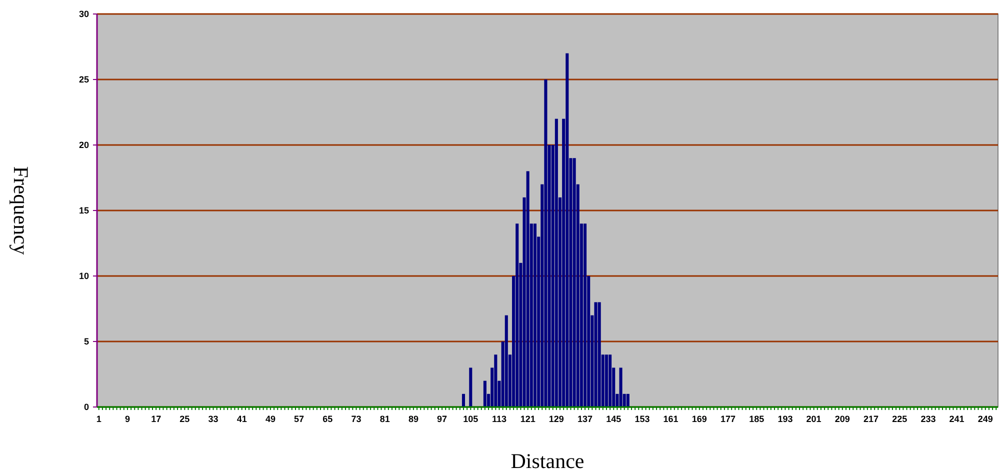 The width and height of the screenshot is (1000, 474). Describe the element at coordinates (241, 419) in the screenshot. I see `x-tick-label: 41` at that location.